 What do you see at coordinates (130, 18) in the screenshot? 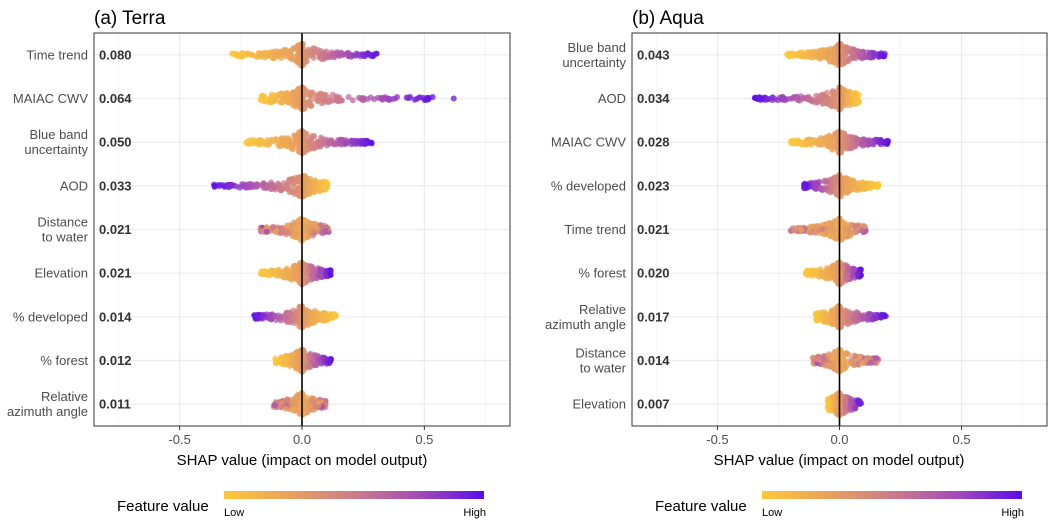
I see `panel-title: (a) Terra` at bounding box center [130, 18].